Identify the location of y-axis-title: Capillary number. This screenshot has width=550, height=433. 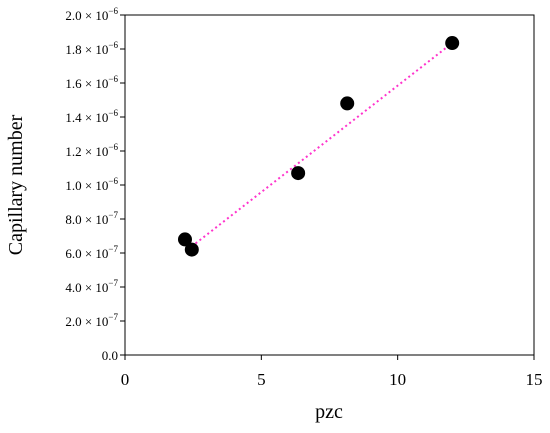
(16, 184).